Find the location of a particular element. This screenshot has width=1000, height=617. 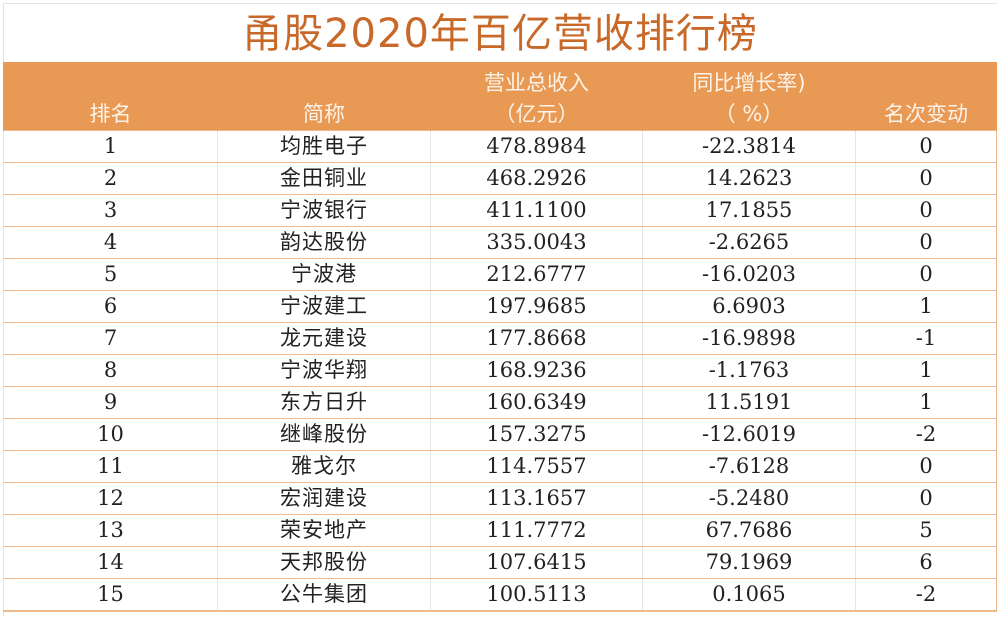

cell-name: 宁波银行 is located at coordinates (324, 210).